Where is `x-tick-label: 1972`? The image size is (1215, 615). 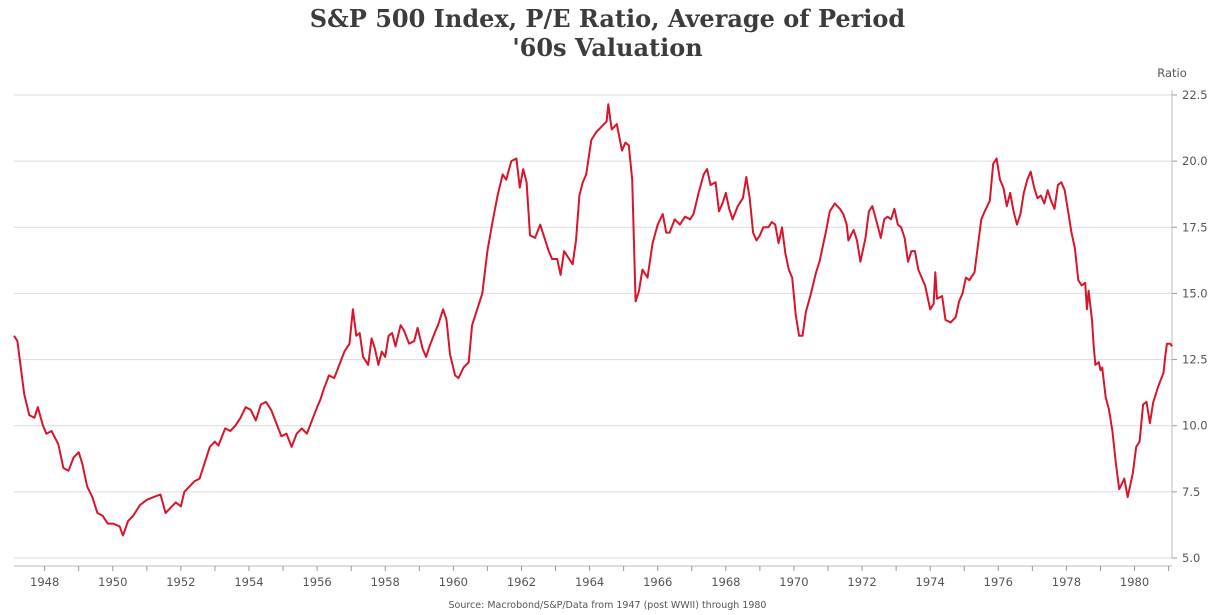
x-tick-label: 1972 is located at coordinates (861, 582).